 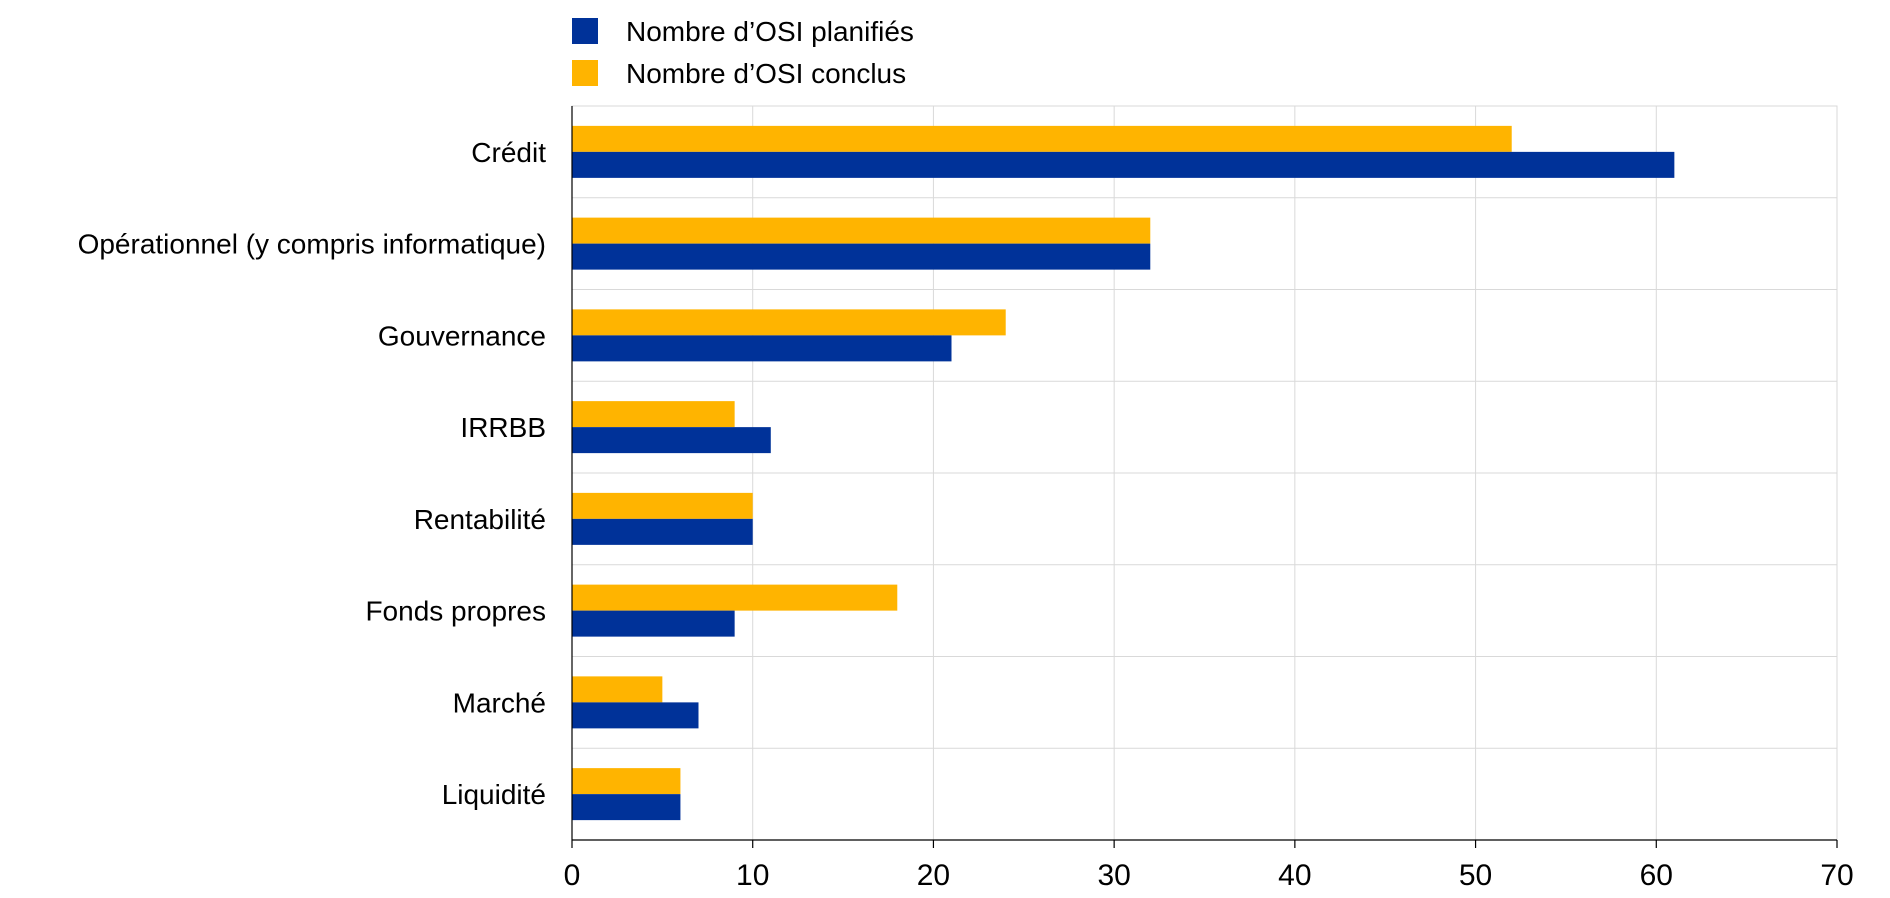 I want to click on x-tick-label: 10, so click(x=752, y=875).